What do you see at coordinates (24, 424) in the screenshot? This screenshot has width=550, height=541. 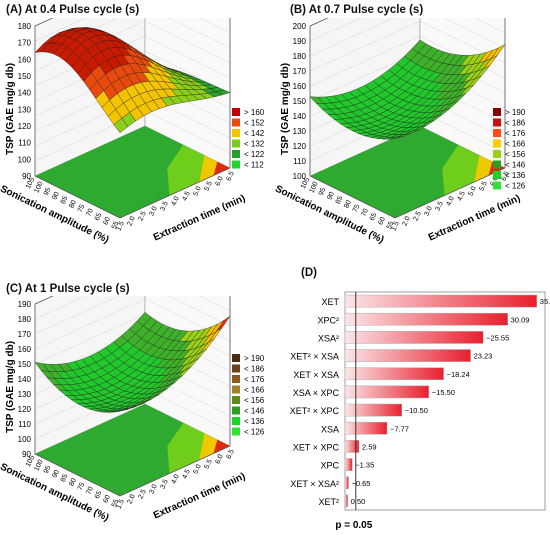 I see `z-tick-label: 110` at bounding box center [24, 424].